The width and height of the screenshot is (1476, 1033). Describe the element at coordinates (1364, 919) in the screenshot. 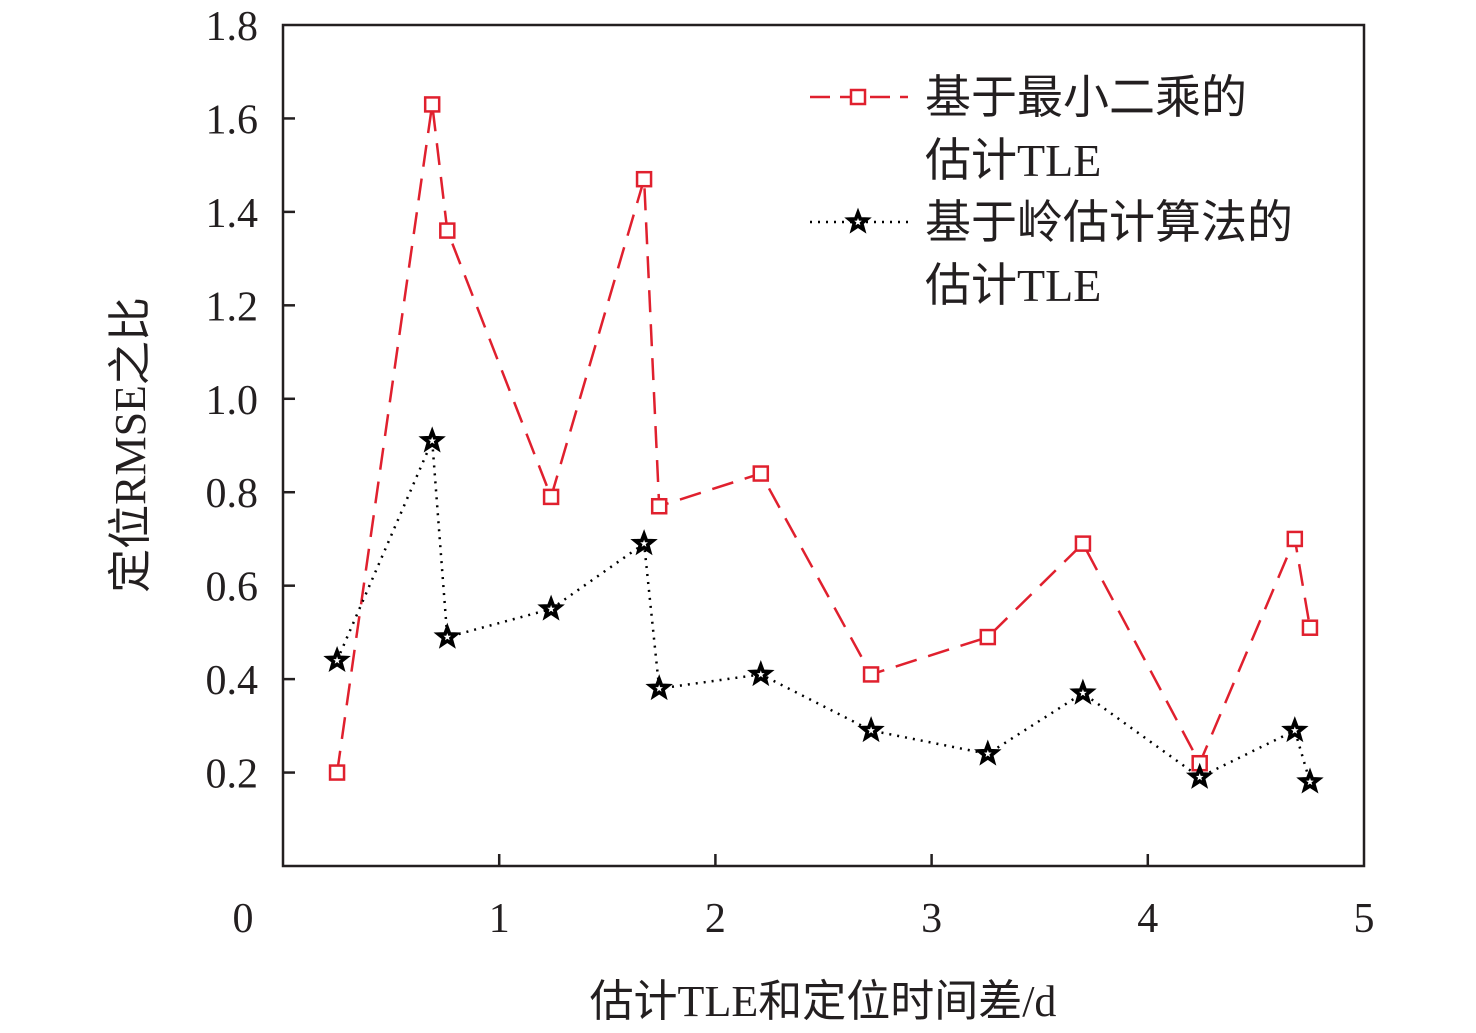

I see `x-tick-label: 5` at that location.